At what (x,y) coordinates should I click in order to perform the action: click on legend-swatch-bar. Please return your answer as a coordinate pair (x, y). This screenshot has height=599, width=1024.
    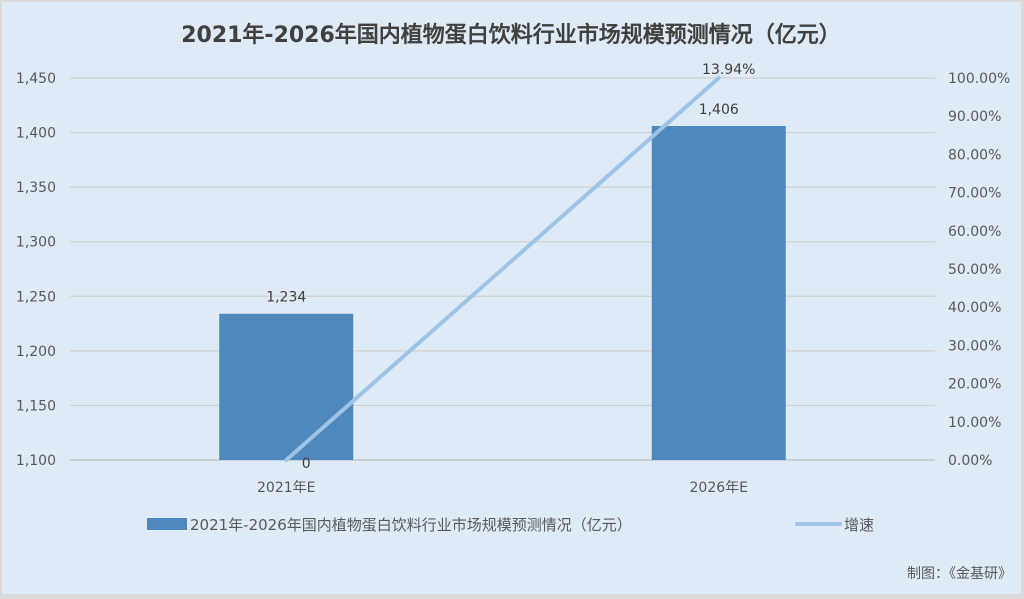
    Looking at the image, I should click on (167, 524).